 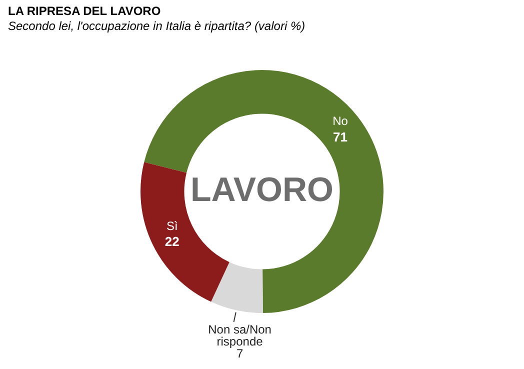 What do you see at coordinates (340, 121) in the screenshot?
I see `slice-label: No` at bounding box center [340, 121].